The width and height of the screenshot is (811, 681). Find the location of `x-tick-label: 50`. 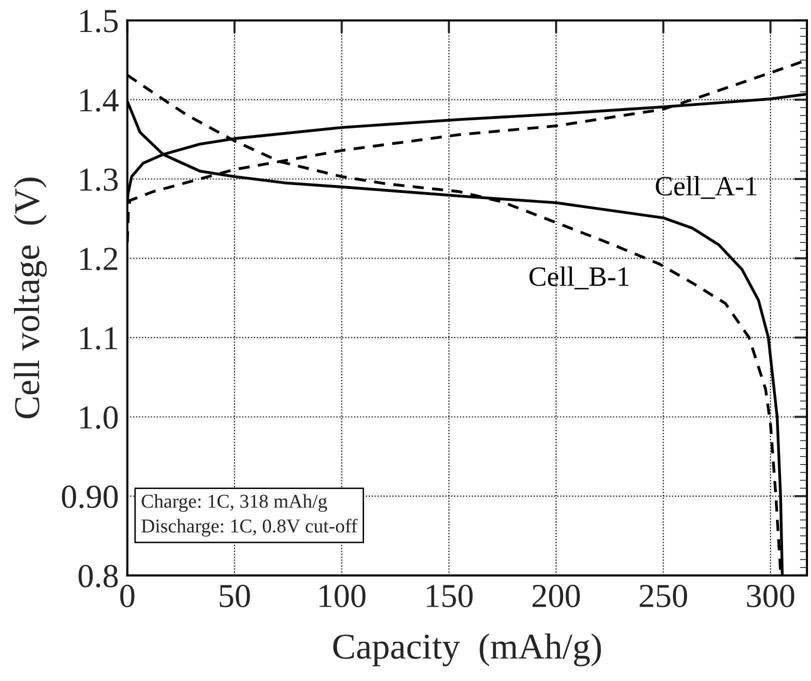

x-tick-label: 50 is located at coordinates (235, 596).